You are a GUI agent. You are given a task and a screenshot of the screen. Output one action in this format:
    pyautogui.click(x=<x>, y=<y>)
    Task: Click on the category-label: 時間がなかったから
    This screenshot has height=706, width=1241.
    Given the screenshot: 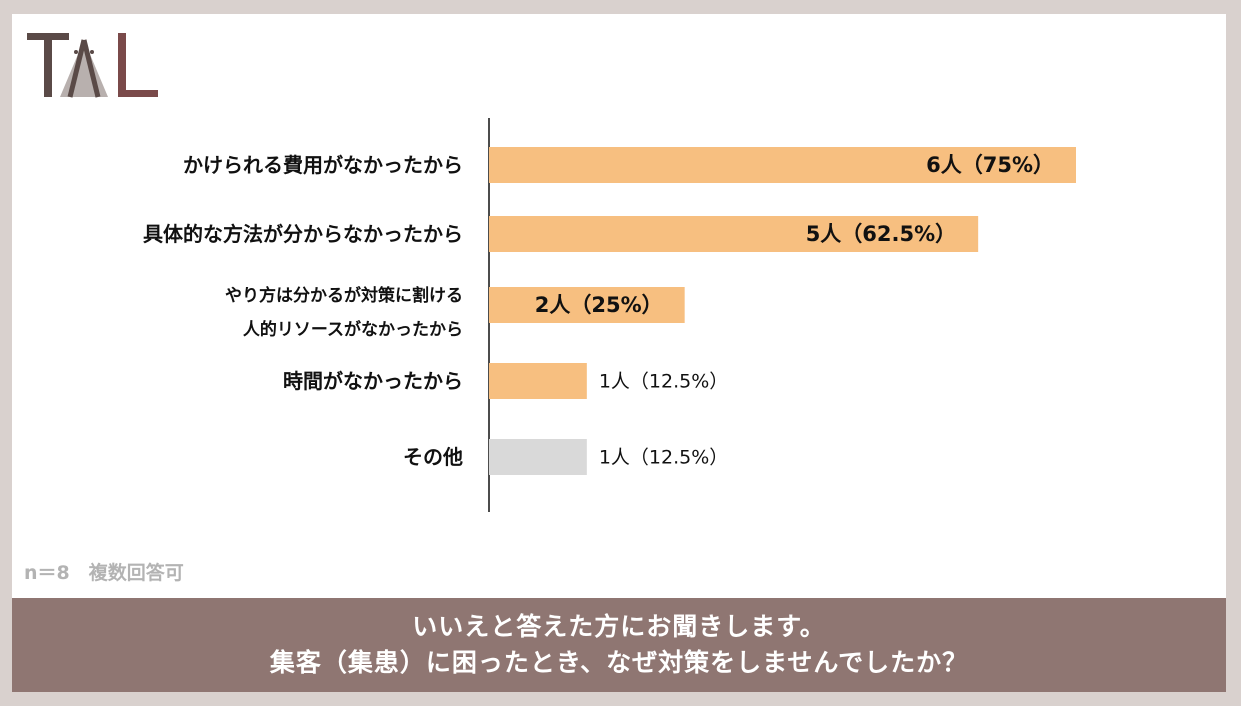 What is the action you would take?
    pyautogui.click(x=373, y=381)
    